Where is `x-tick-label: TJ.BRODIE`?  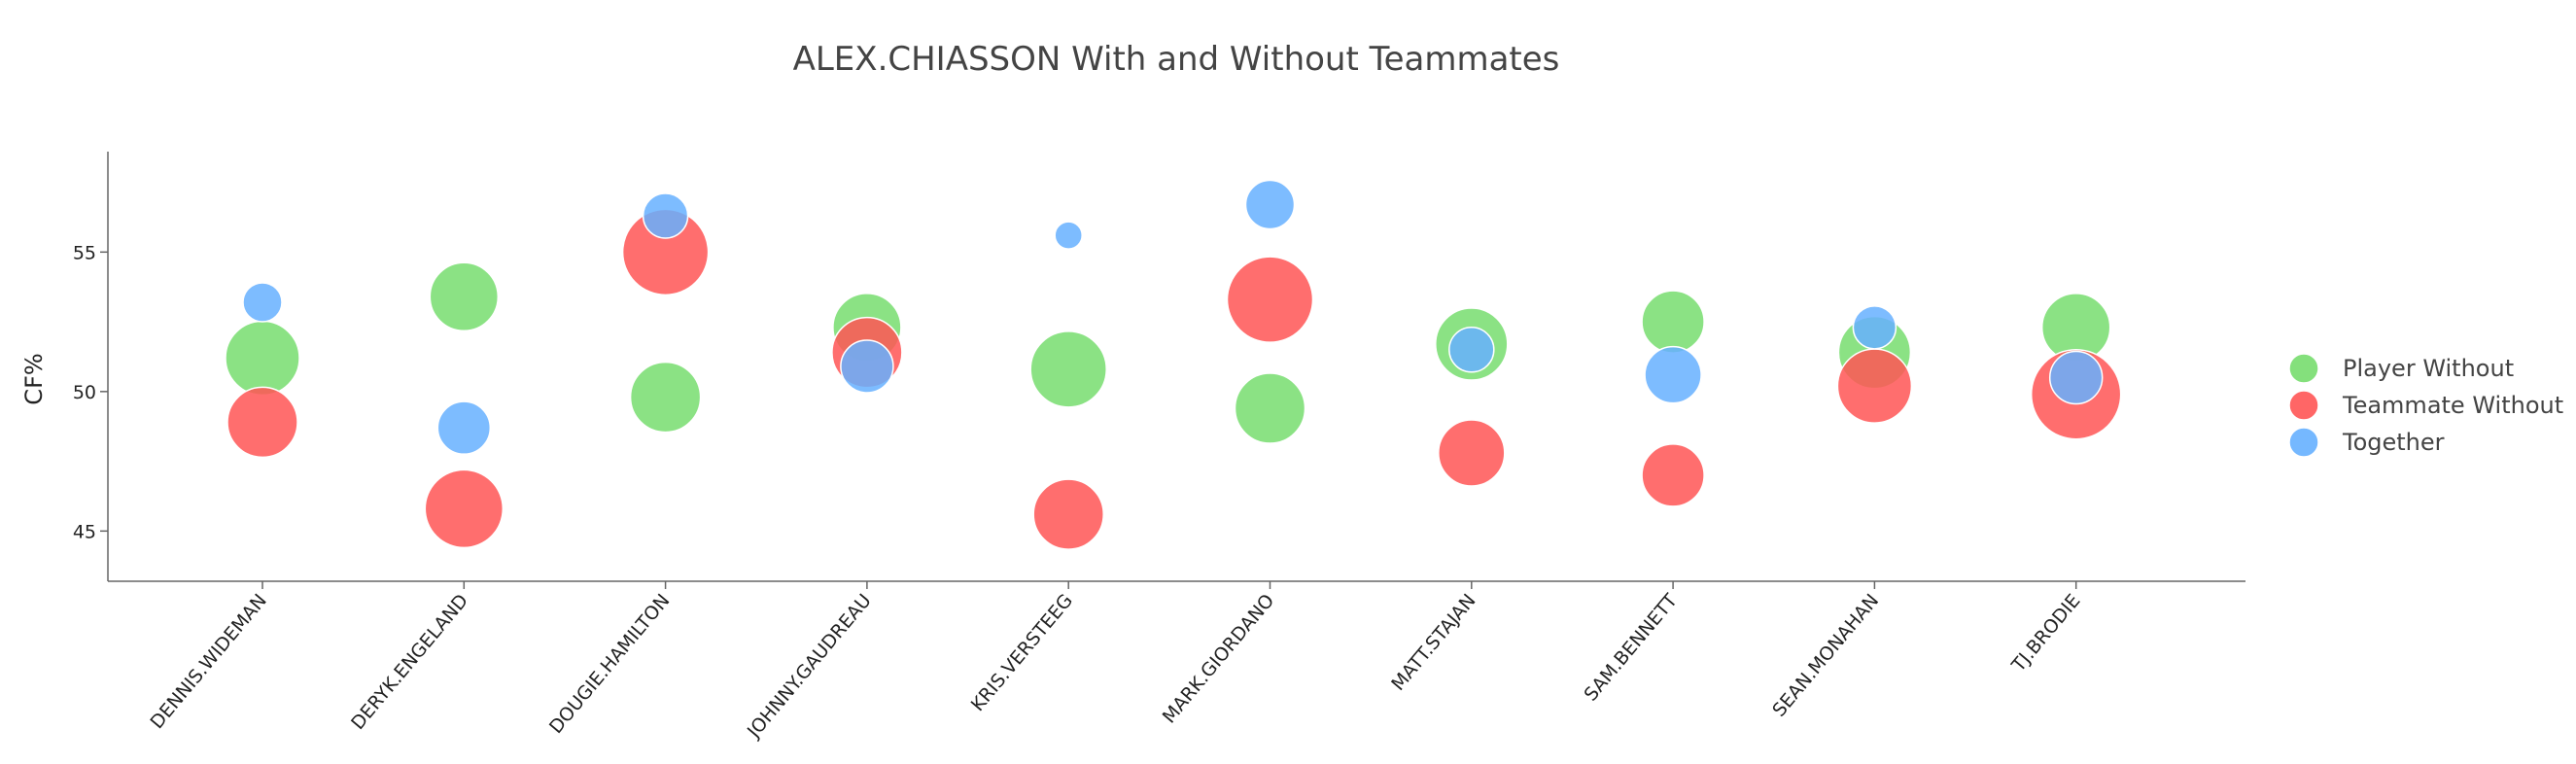
x-tick-label: TJ.BRODIE is located at coordinates (2046, 633).